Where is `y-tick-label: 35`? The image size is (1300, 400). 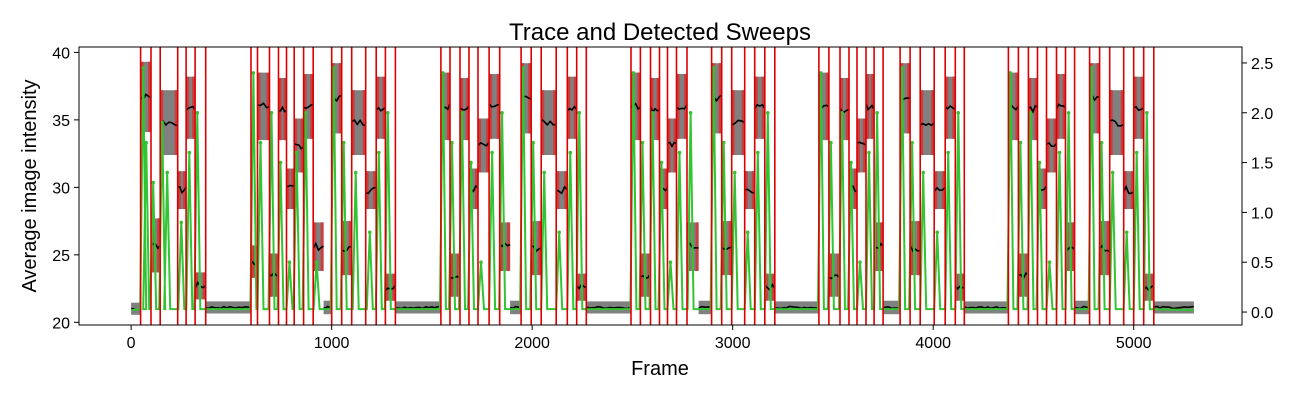
y-tick-label: 35 is located at coordinates (61, 121).